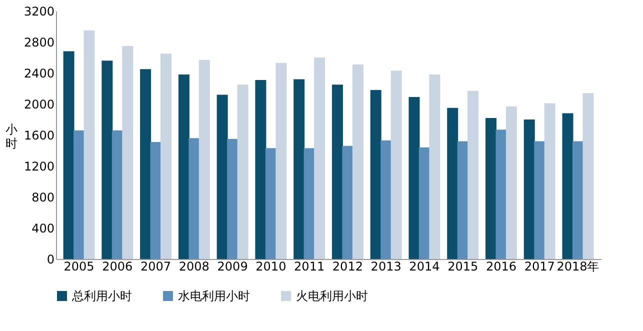 The height and width of the screenshot is (331, 643). I want to click on y-tick-label: 800, so click(43, 197).